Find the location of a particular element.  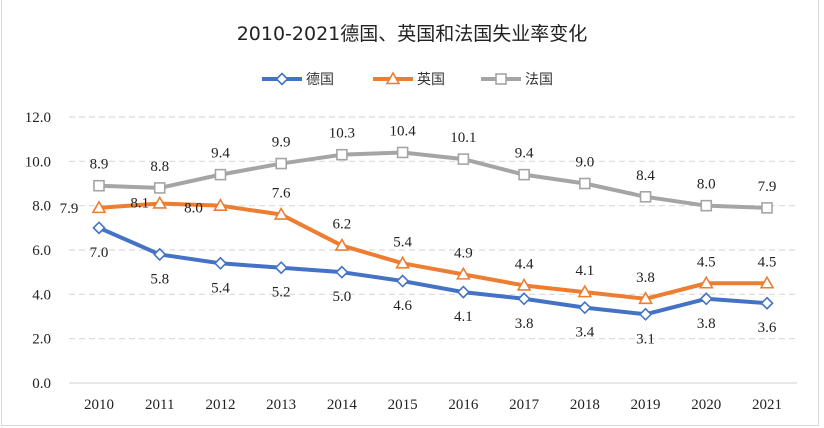

x-tick-label: 2013 is located at coordinates (281, 405).